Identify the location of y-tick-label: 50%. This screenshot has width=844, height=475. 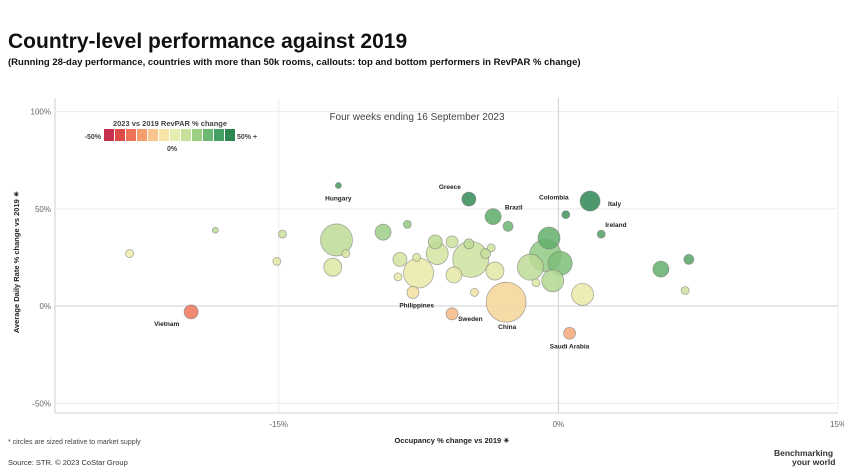
(43, 209).